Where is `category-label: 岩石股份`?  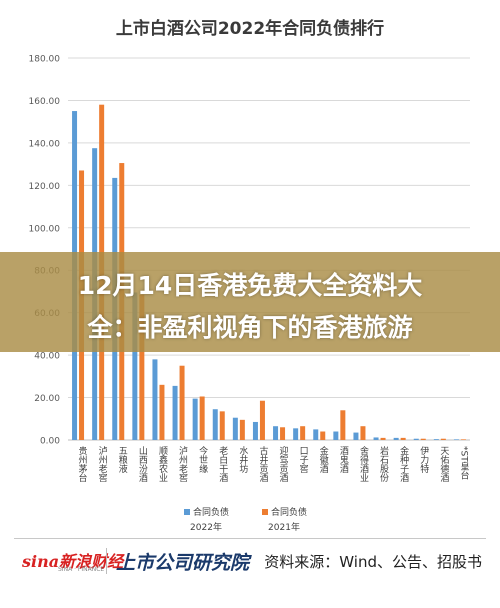
category-label: 岩石股份 is located at coordinates (383, 464).